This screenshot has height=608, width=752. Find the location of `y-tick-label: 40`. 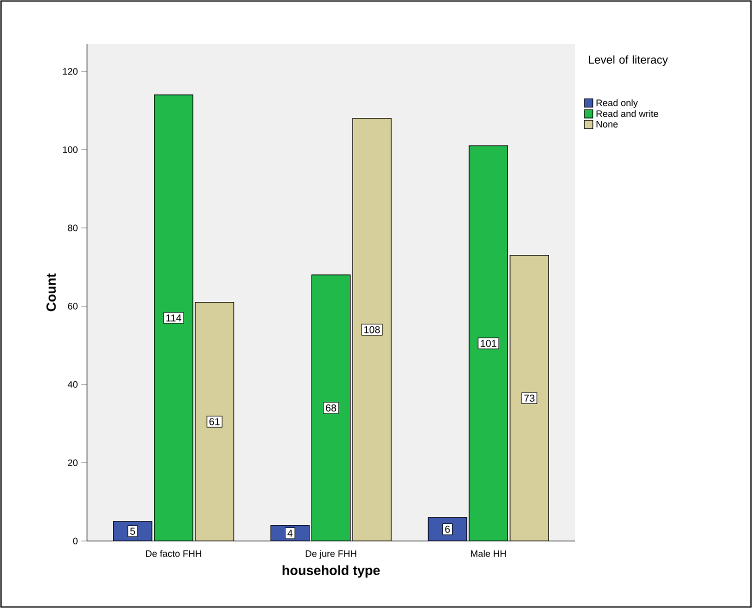

y-tick-label: 40 is located at coordinates (73, 384).